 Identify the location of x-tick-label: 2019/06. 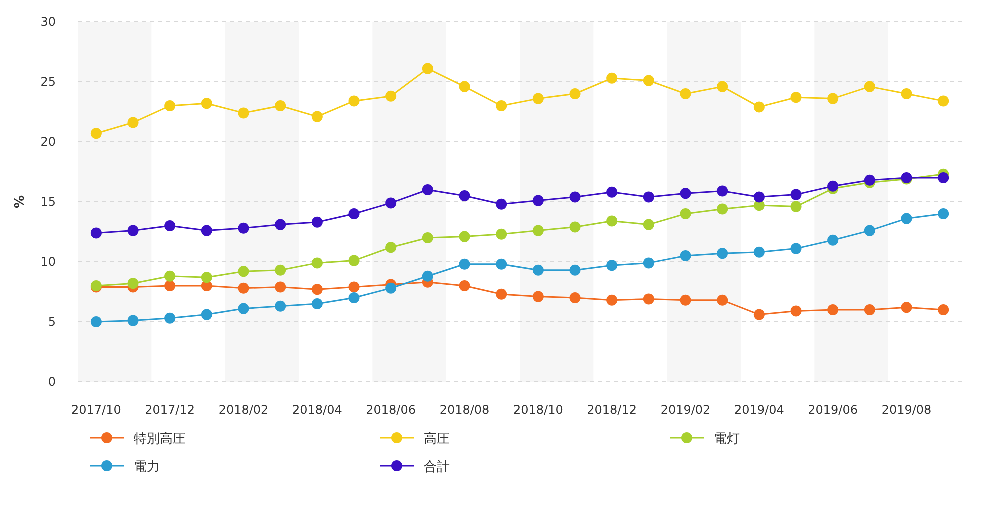
(833, 410).